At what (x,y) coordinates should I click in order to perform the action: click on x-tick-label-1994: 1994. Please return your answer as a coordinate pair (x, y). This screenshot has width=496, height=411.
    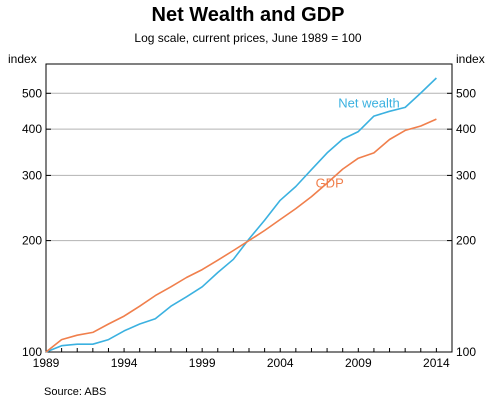
    Looking at the image, I should click on (124, 363).